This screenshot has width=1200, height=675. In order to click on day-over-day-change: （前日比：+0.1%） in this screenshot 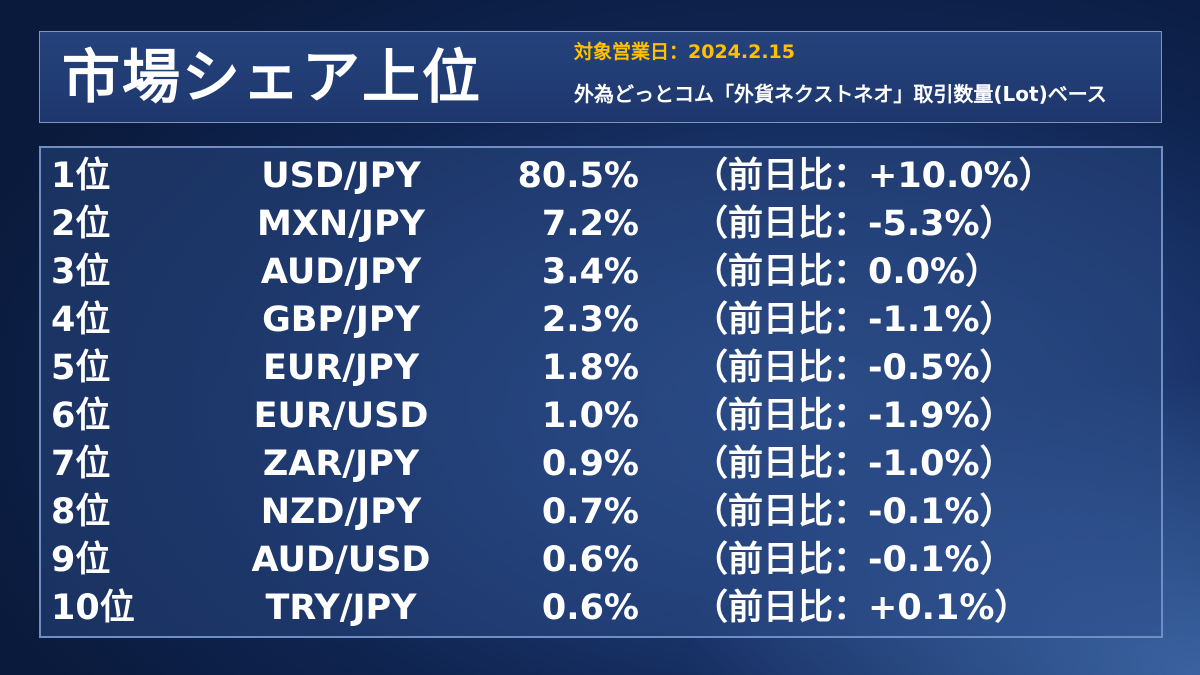, I will do `click(861, 608)`.